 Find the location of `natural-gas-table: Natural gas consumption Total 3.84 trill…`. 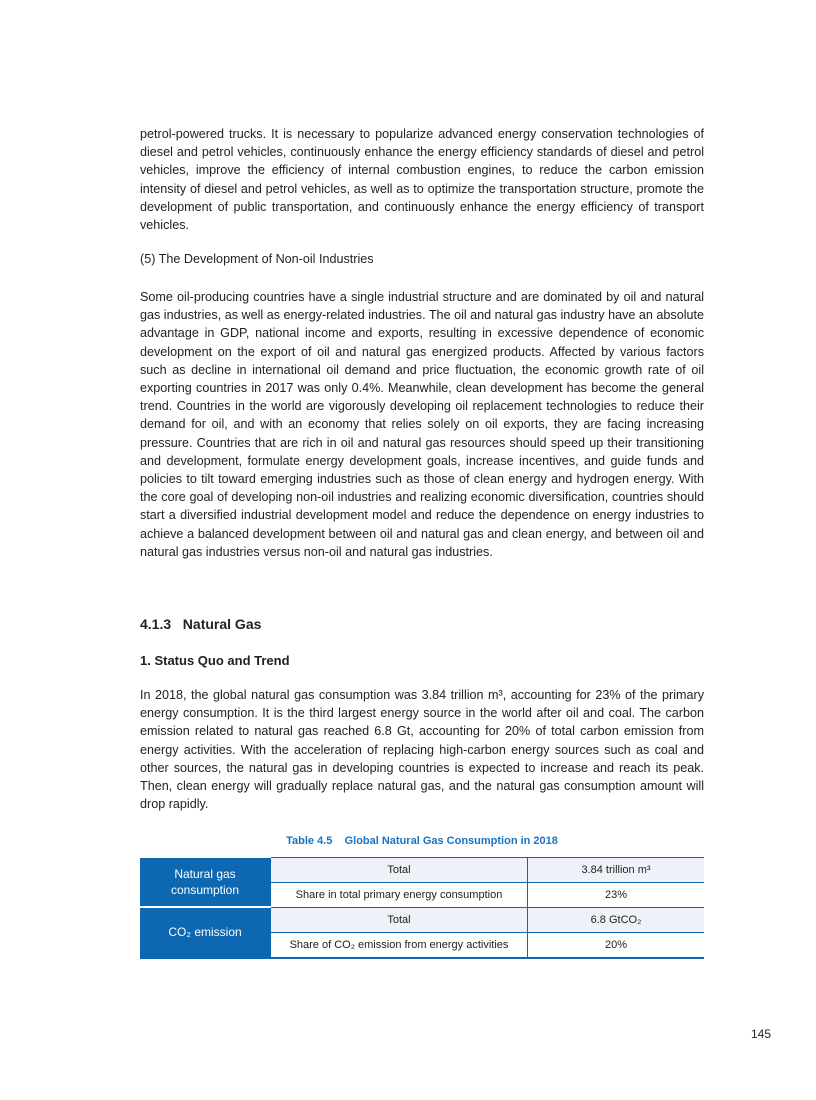

natural-gas-table: Natural gas consumption Total 3.84 trill… is located at coordinates (422, 907).